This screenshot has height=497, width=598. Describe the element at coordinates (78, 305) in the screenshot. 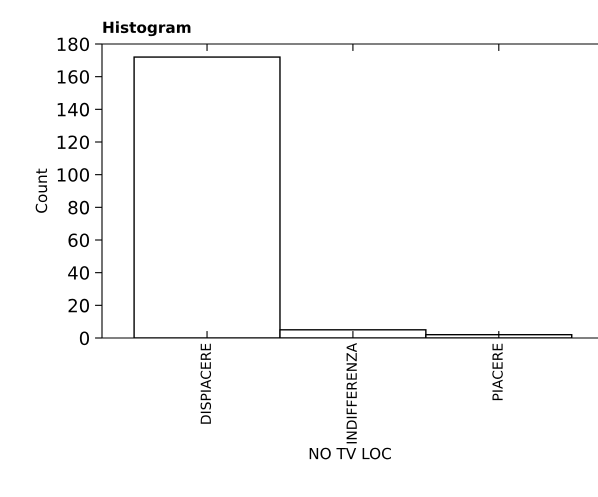

I see `y-tick-label: 20` at that location.